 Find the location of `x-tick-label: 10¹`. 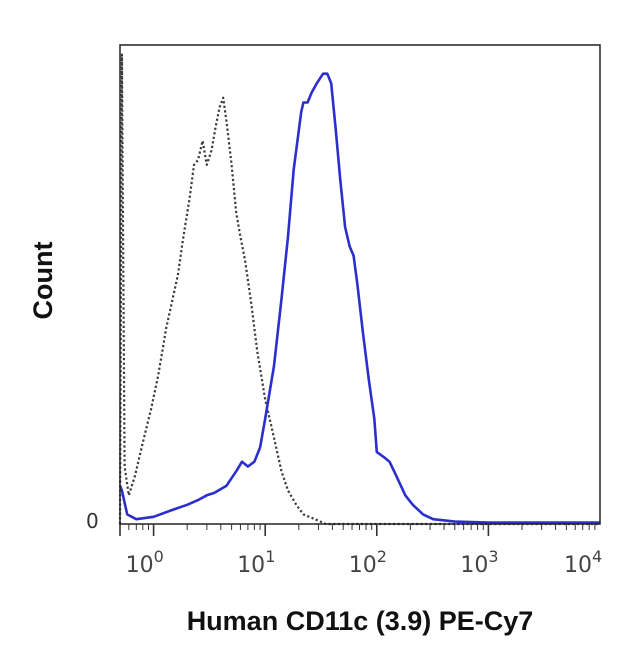

x-tick-label: 10¹ is located at coordinates (256, 562).